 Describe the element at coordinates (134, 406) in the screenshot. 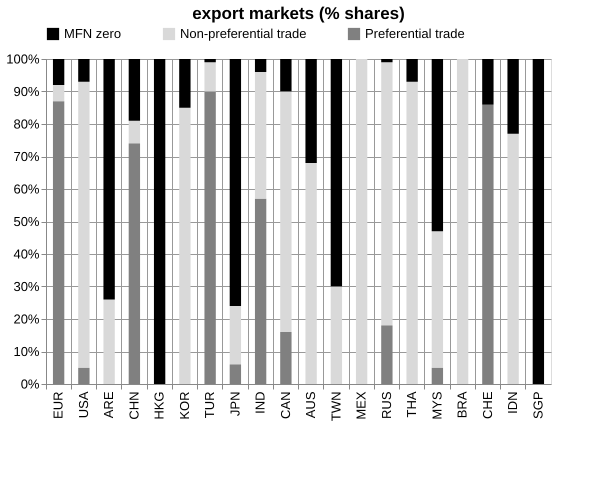

I see `x-tick-label: CHN` at that location.